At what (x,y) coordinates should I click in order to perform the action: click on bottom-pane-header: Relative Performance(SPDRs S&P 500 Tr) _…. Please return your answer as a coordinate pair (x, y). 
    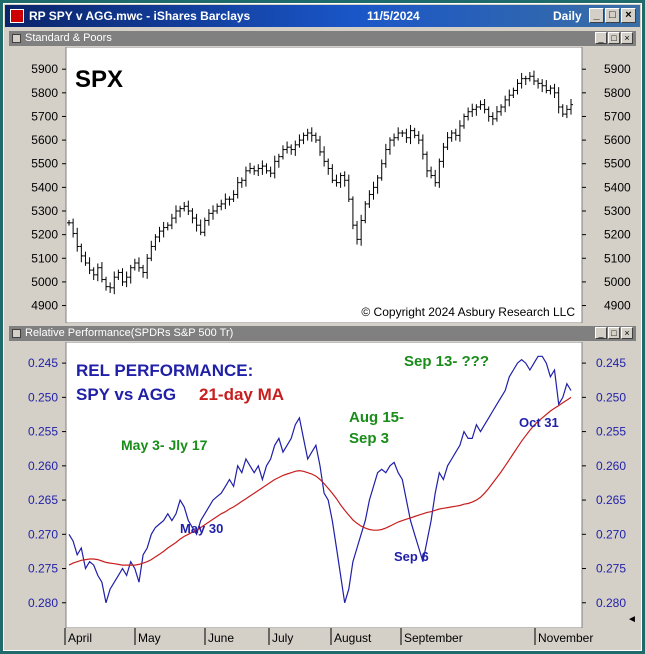
    Looking at the image, I should click on (322, 333).